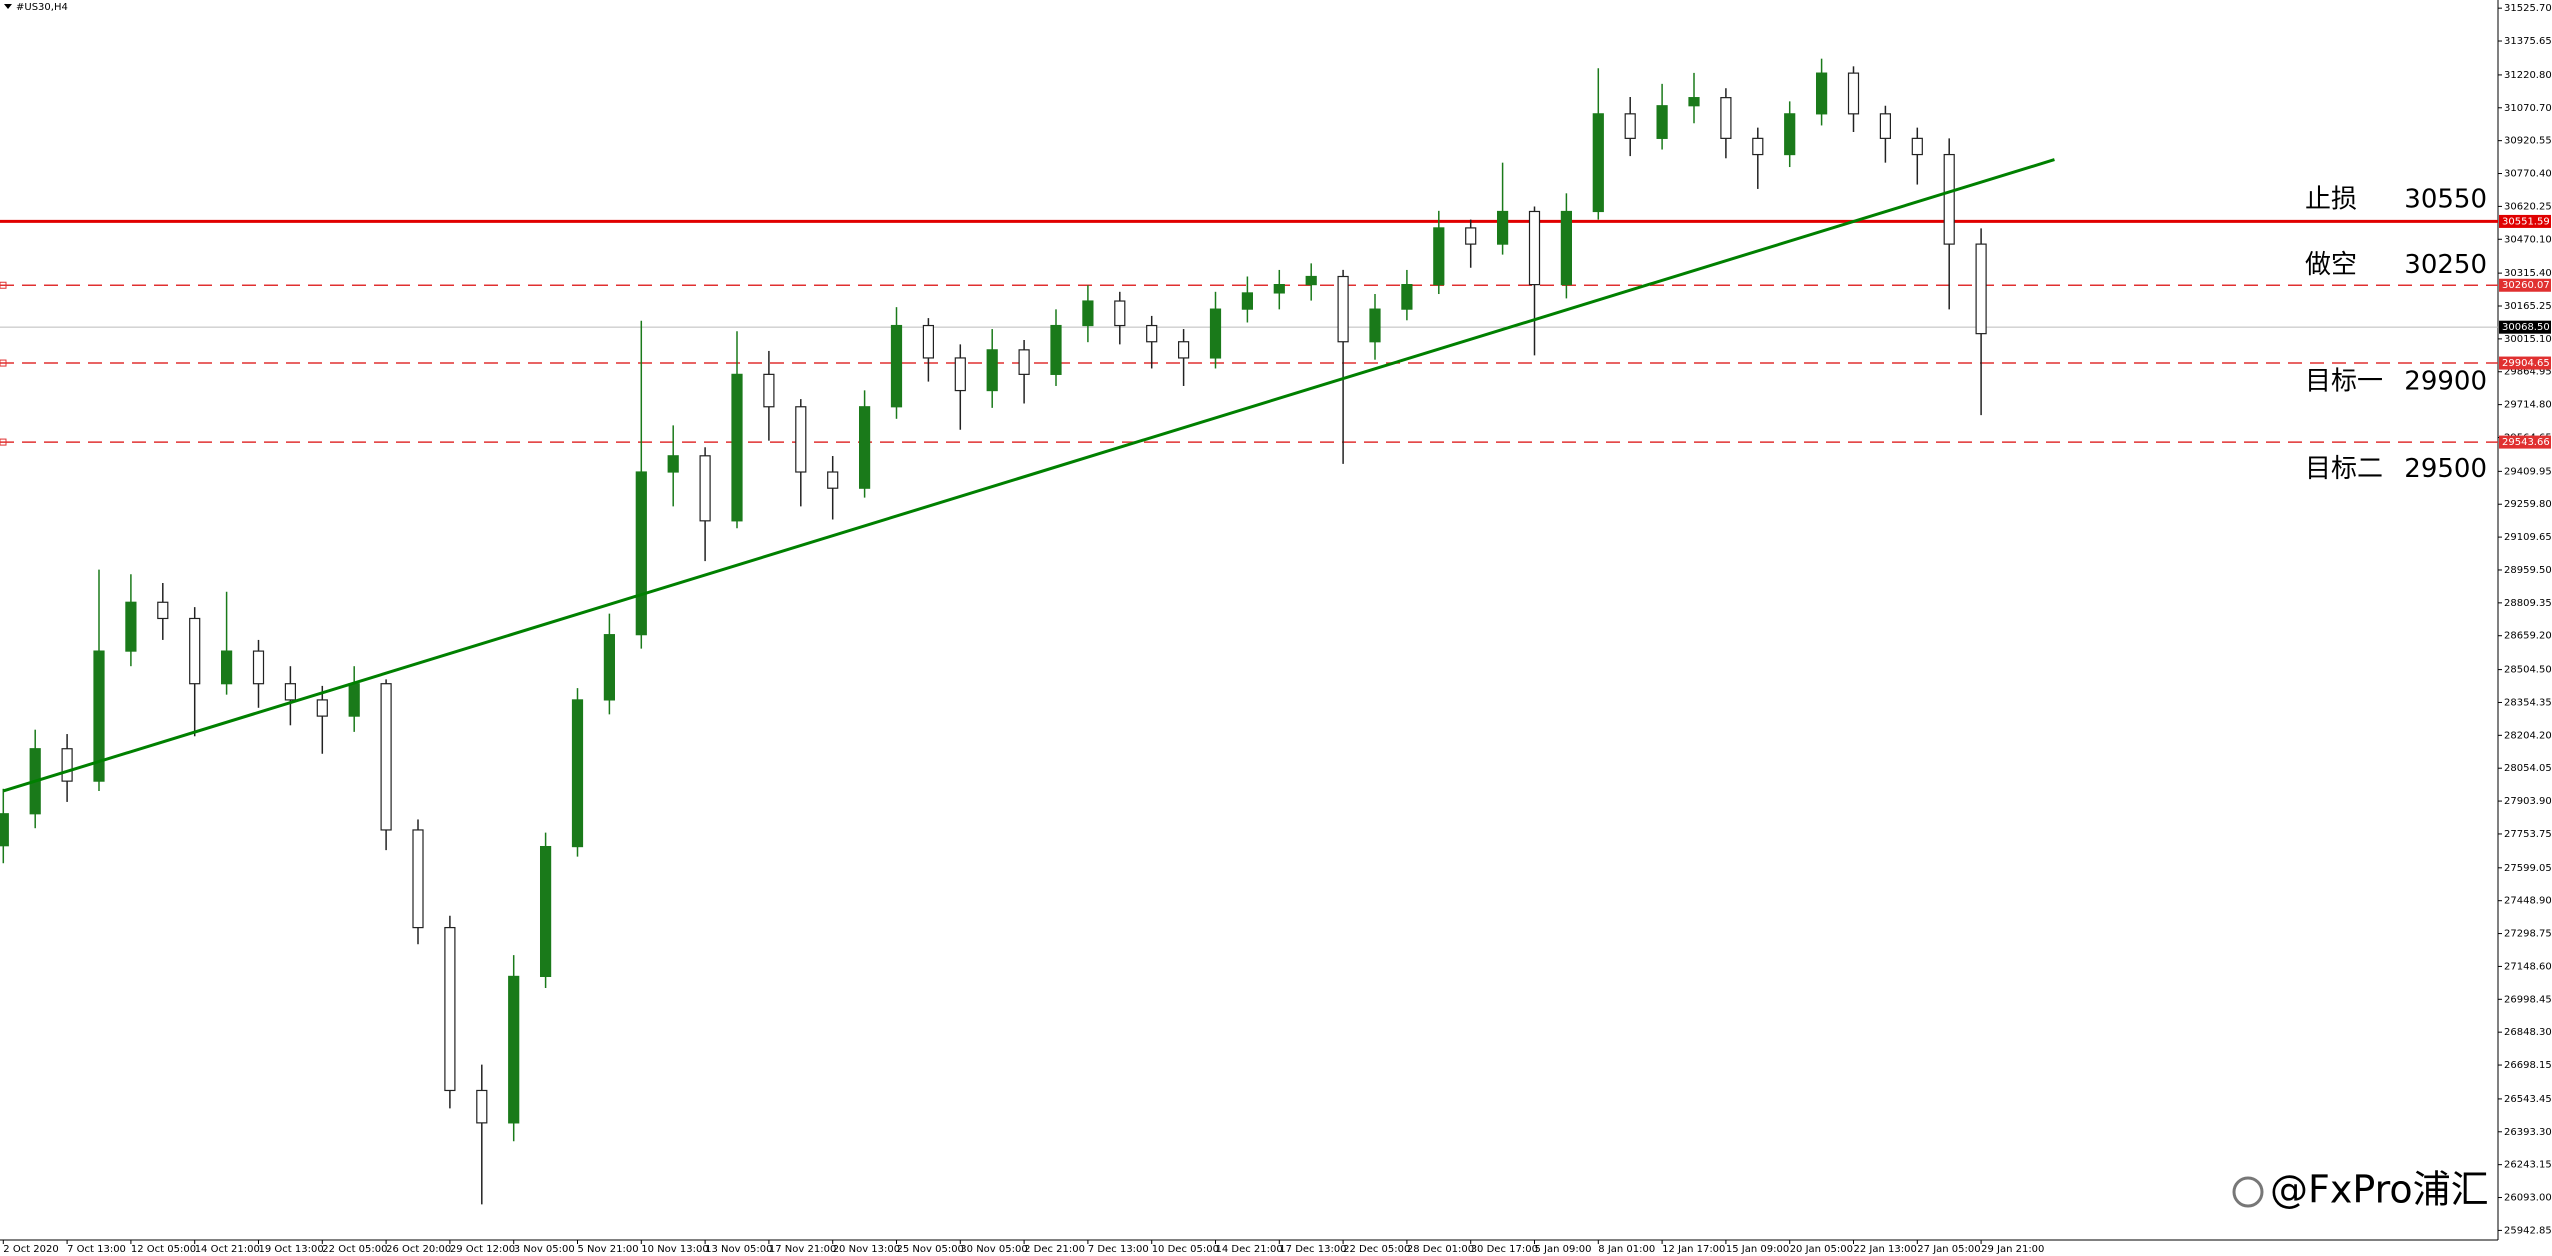 This screenshot has height=1256, width=2552. I want to click on y-tick-label: 28659.20, so click(2528, 636).